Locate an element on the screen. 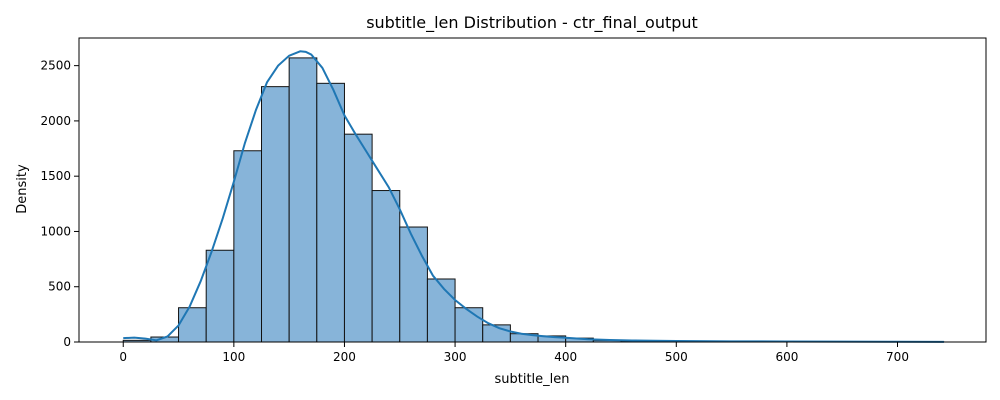  x-tick-label: 0 is located at coordinates (123, 357).